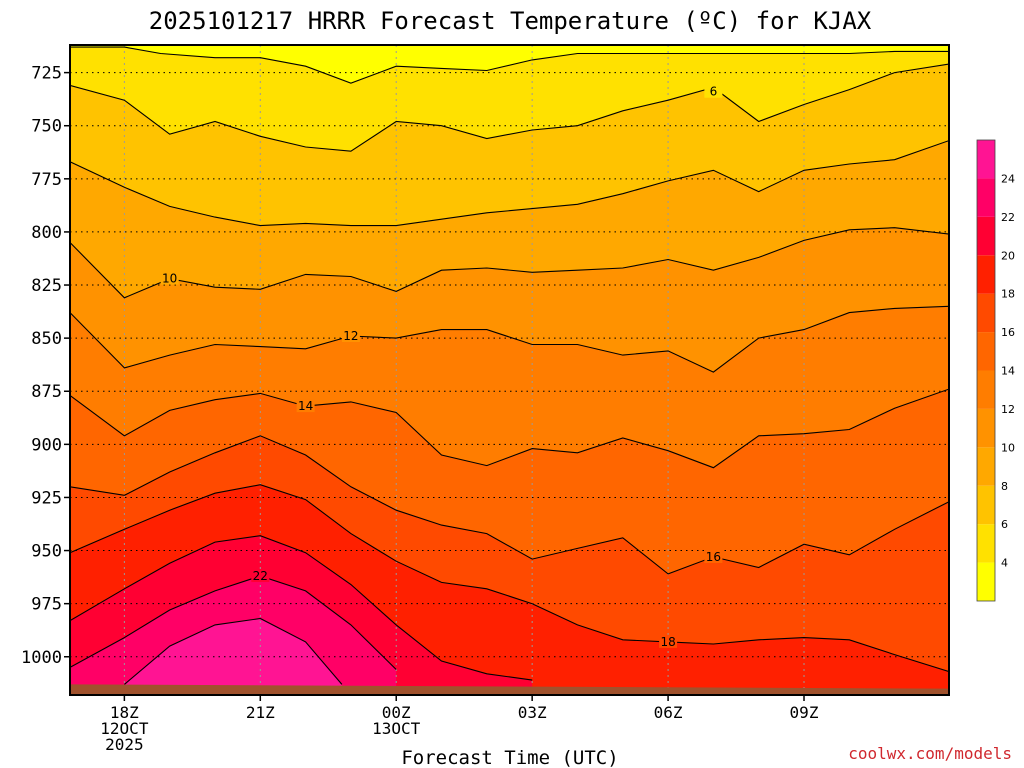 The image size is (1024, 768). What do you see at coordinates (509, 689) in the screenshot?
I see `terrain-below-surface` at bounding box center [509, 689].